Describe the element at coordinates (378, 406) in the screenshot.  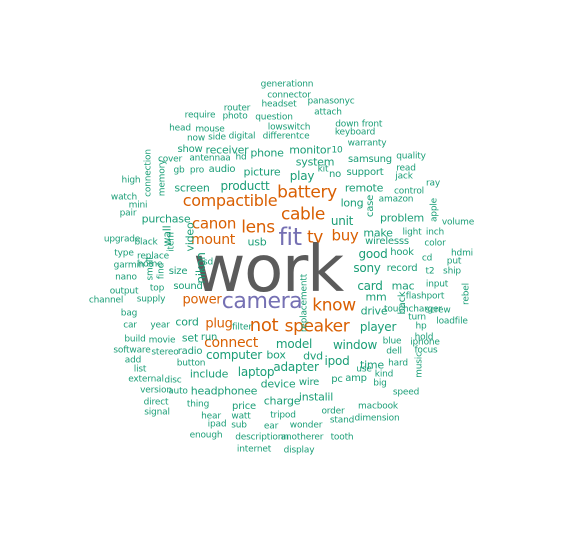
I see `word-macbook: macbook` at that location.